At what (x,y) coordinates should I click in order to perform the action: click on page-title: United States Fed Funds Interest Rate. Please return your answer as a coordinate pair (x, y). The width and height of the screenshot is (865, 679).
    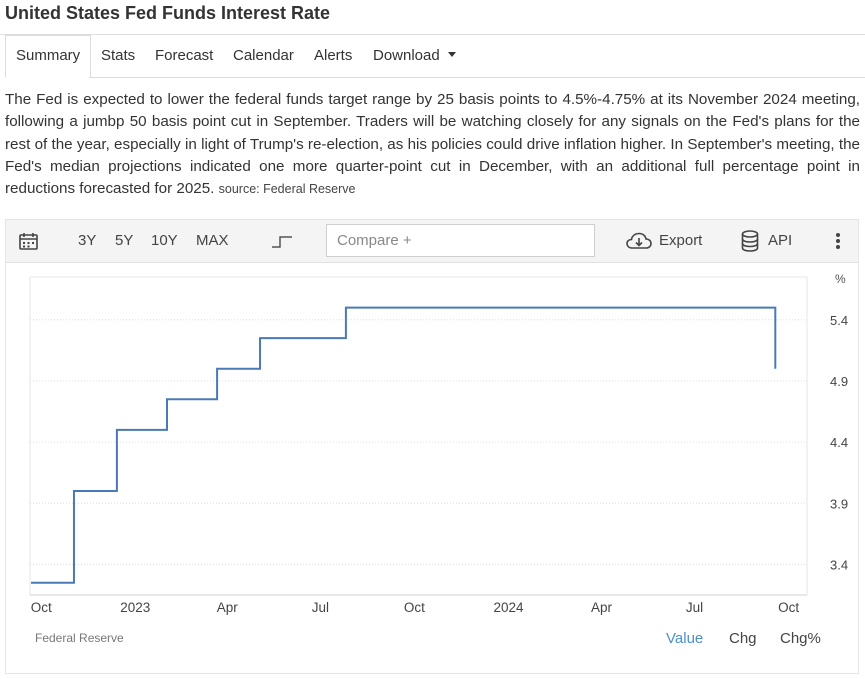
    Looking at the image, I should click on (168, 13).